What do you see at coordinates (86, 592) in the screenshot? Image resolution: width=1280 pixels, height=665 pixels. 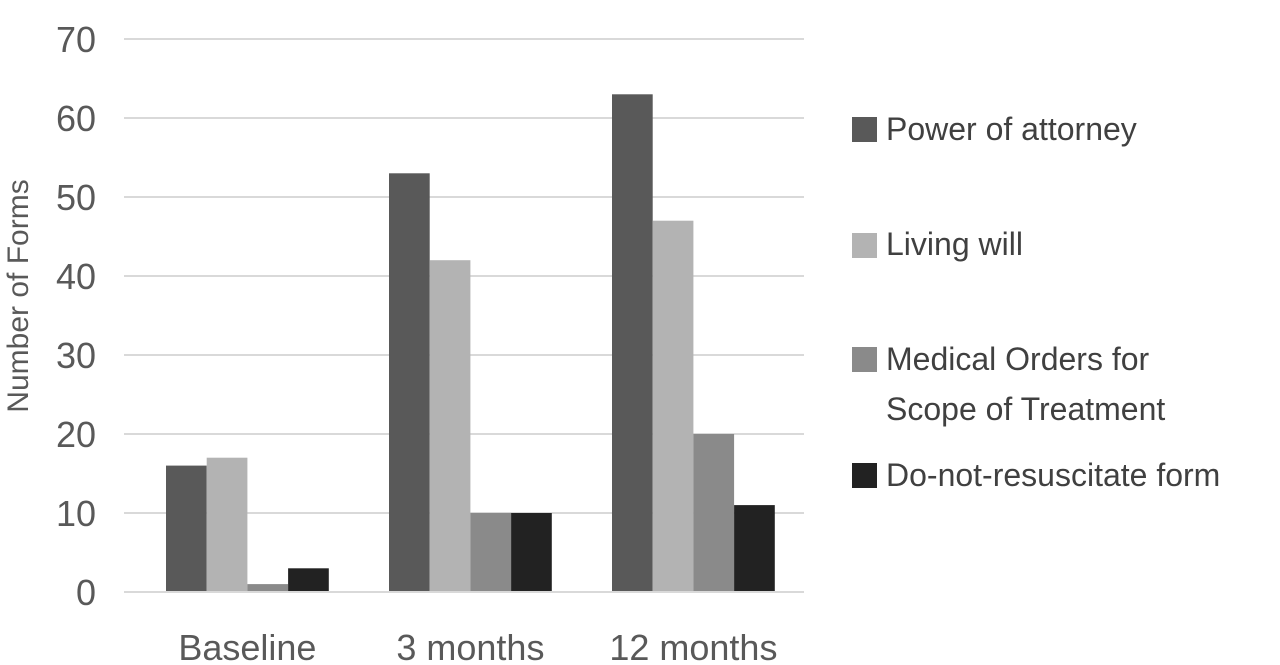 I see `y-tick-label: 0` at bounding box center [86, 592].